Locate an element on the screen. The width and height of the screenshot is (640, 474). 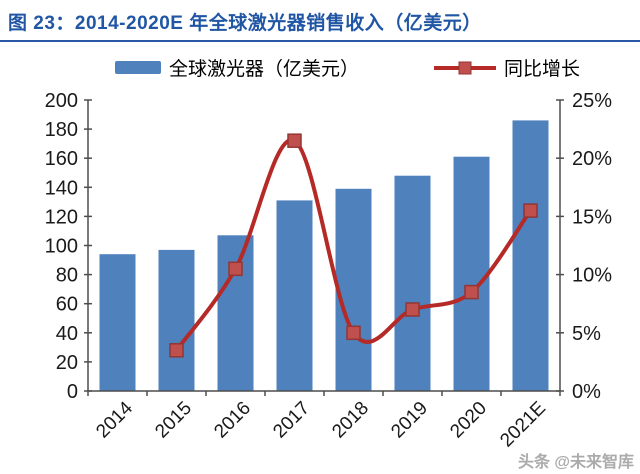
x-axis-label: 2020 is located at coordinates (468, 420).